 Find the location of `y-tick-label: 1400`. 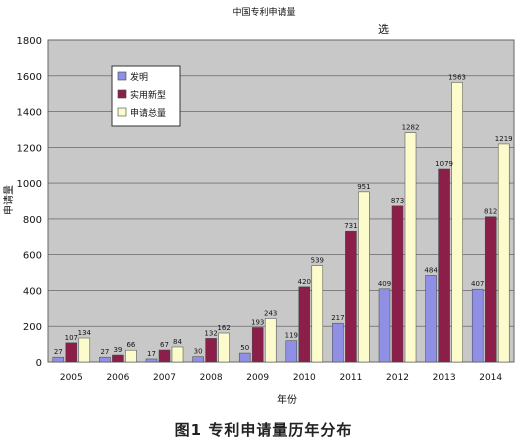

y-tick-label: 1400 is located at coordinates (29, 113).